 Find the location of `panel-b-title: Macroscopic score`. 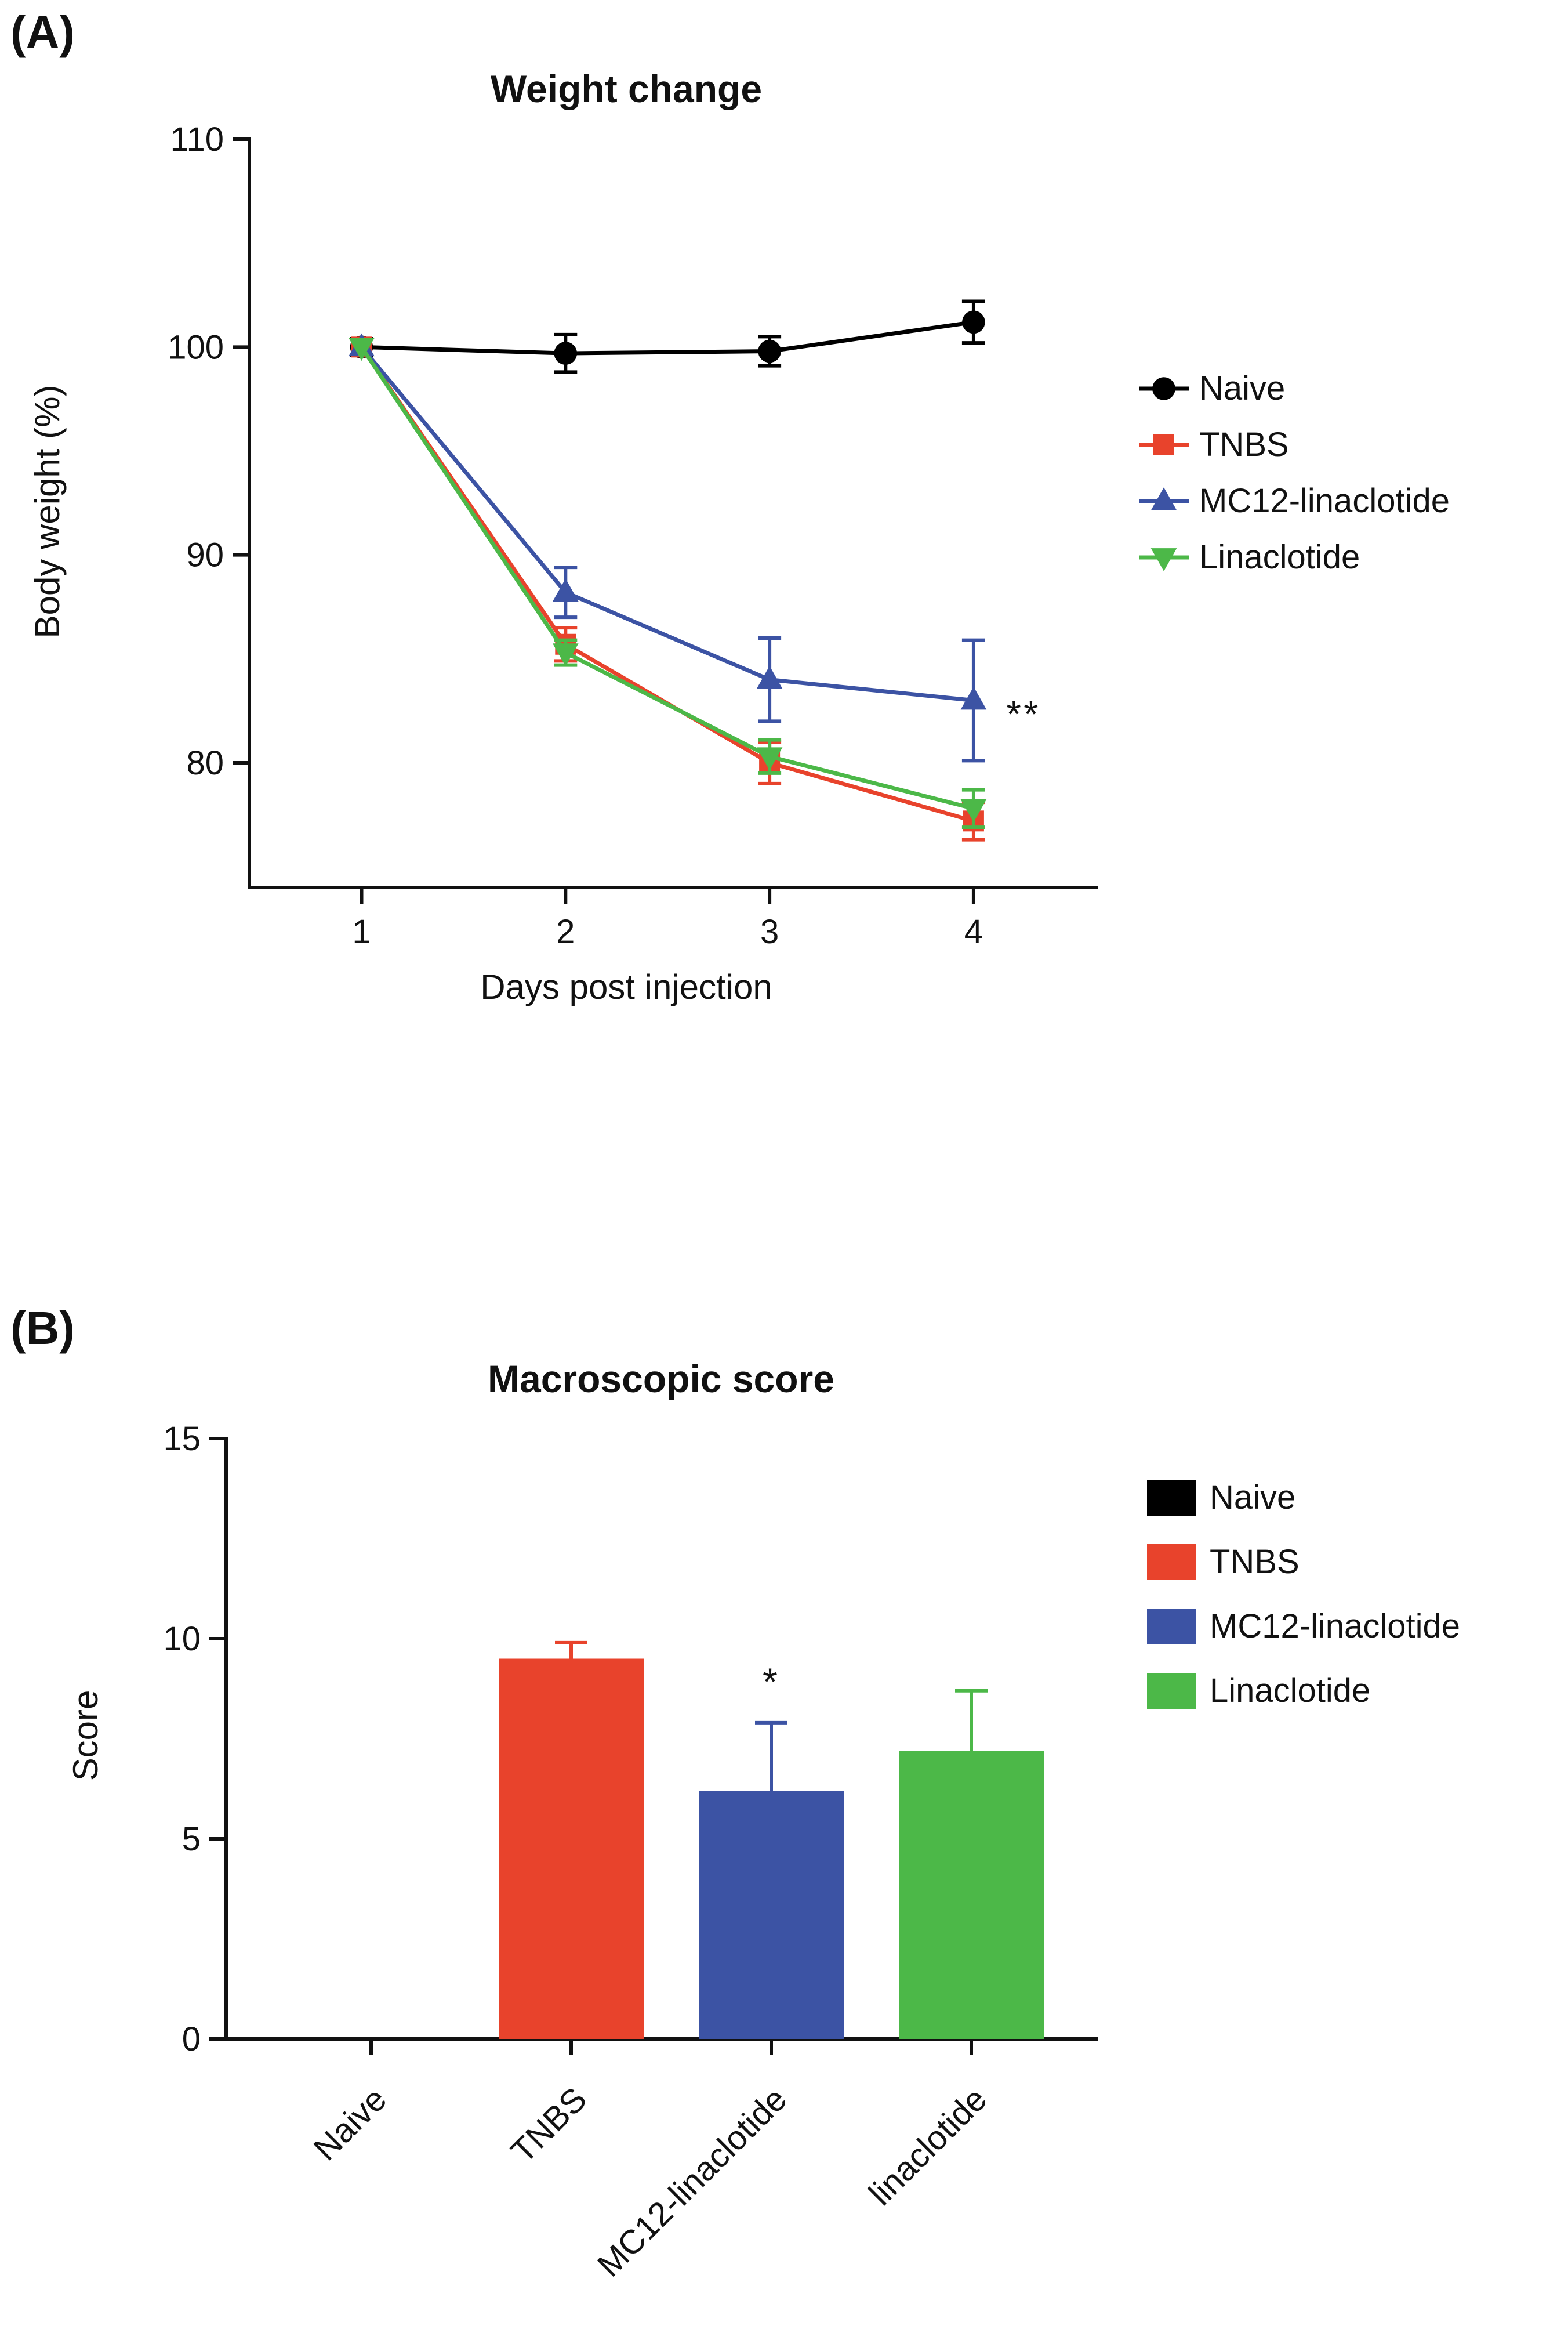

panel-b-title: Macroscopic score is located at coordinates (661, 1378).